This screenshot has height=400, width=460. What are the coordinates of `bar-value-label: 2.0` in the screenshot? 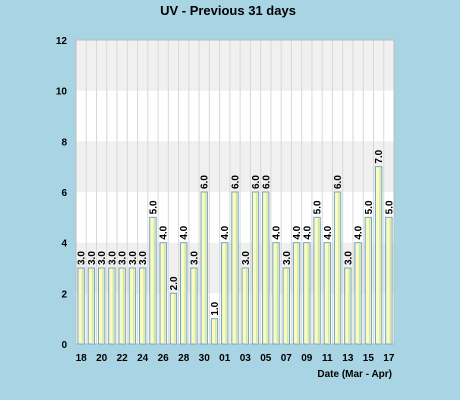 It's located at (174, 283).